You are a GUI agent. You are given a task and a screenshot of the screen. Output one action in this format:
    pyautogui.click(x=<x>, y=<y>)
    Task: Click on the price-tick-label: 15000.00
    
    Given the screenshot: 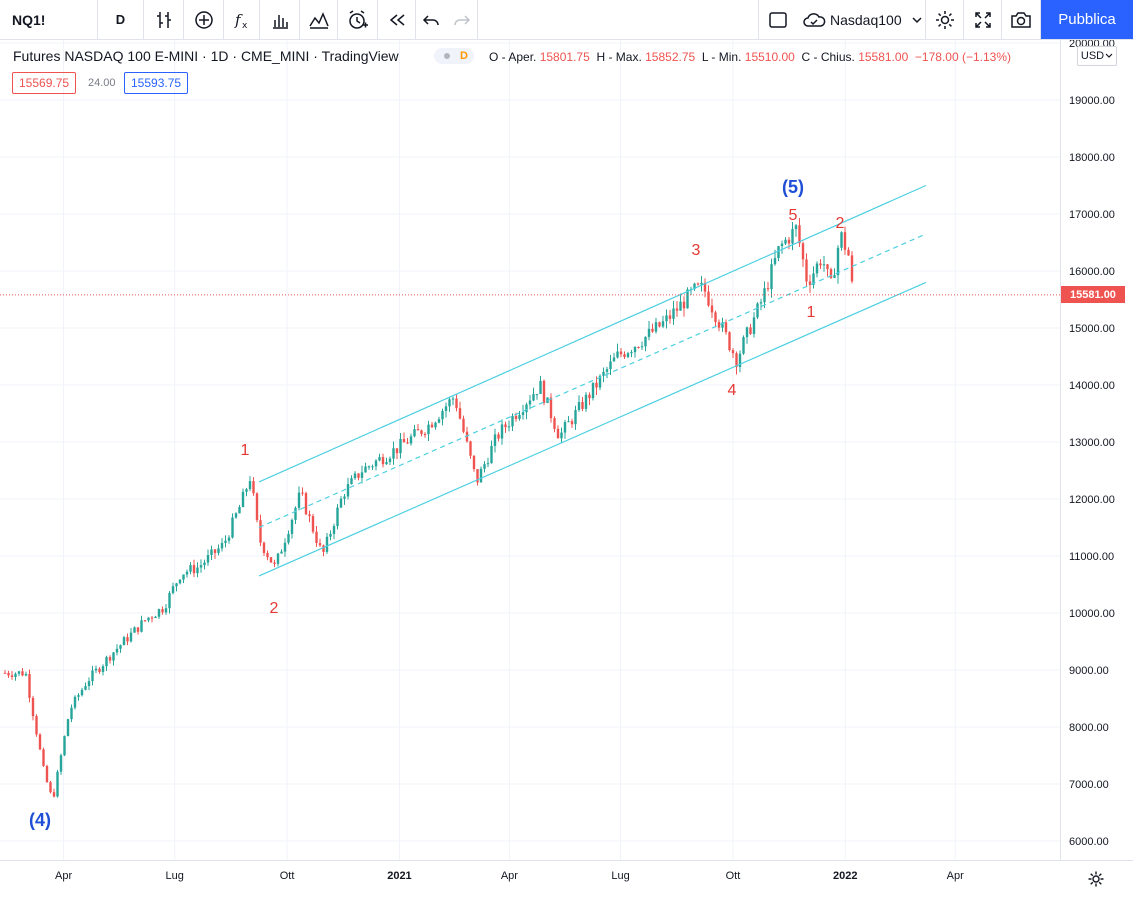 What is the action you would take?
    pyautogui.click(x=1092, y=329)
    